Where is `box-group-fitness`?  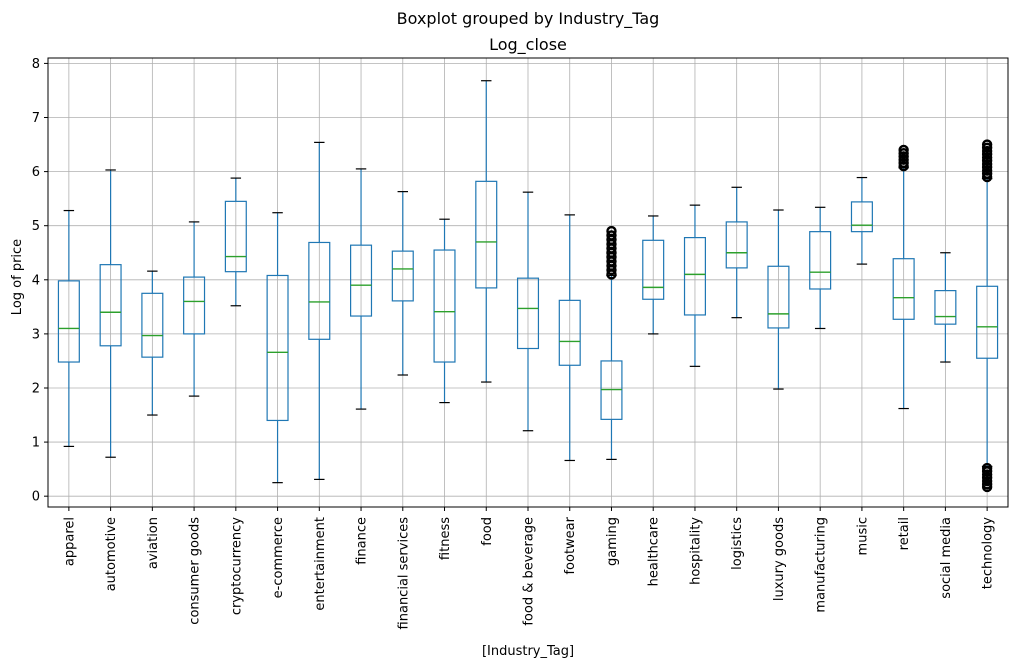
box-group-fitness is located at coordinates (444, 311).